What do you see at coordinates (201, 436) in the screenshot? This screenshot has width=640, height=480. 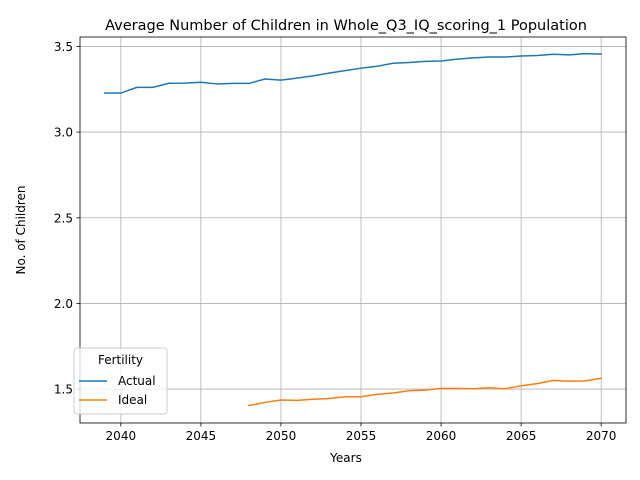 I see `x-tick-label: 2045` at bounding box center [201, 436].